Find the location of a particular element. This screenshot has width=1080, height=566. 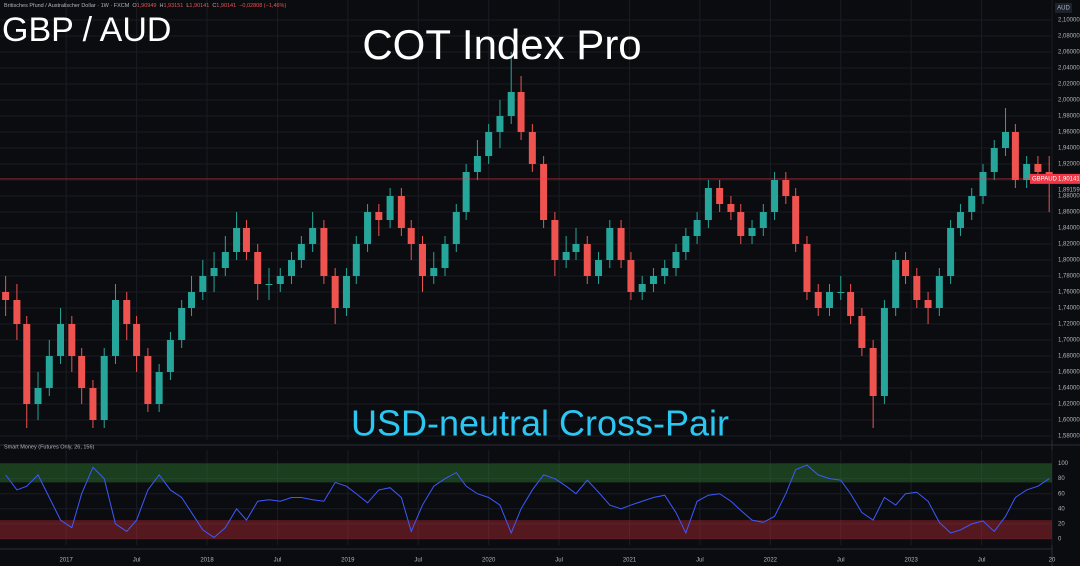

chart-title: COT Index Pro is located at coordinates (501, 44).